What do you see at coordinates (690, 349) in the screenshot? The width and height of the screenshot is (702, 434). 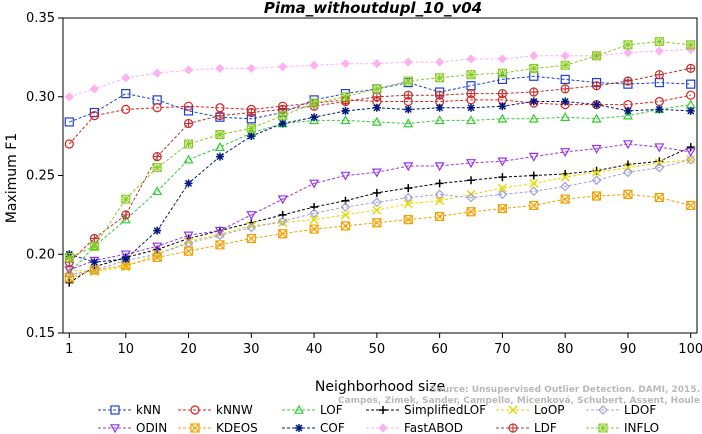 I see `x-tick-label: 100` at bounding box center [690, 349].